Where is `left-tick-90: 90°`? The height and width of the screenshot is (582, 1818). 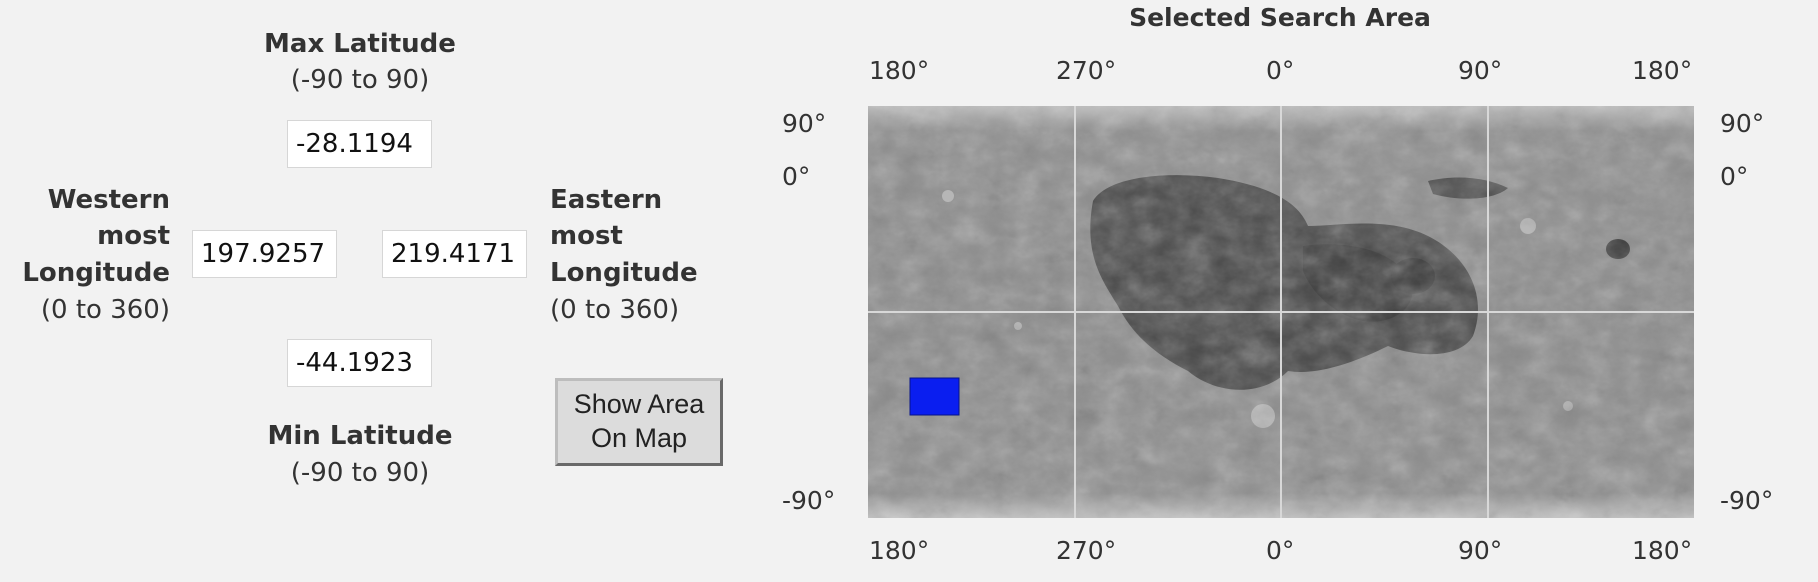 left-tick-90: 90° is located at coordinates (804, 123).